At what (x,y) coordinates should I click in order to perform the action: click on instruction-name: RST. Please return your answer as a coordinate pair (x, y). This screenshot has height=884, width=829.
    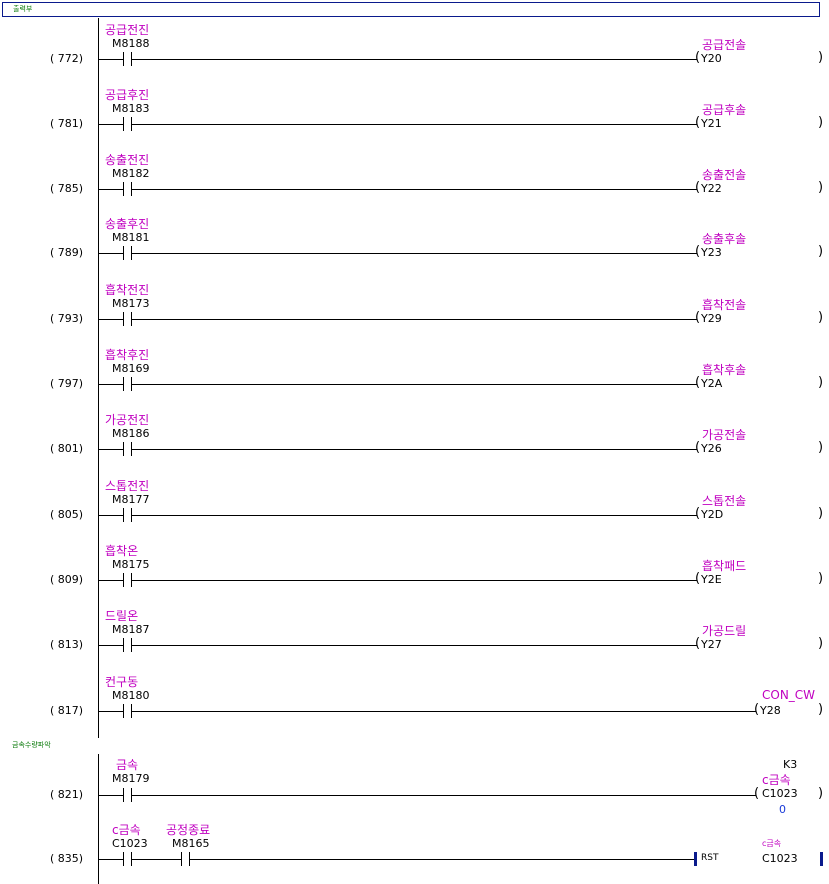
    Looking at the image, I should click on (710, 858).